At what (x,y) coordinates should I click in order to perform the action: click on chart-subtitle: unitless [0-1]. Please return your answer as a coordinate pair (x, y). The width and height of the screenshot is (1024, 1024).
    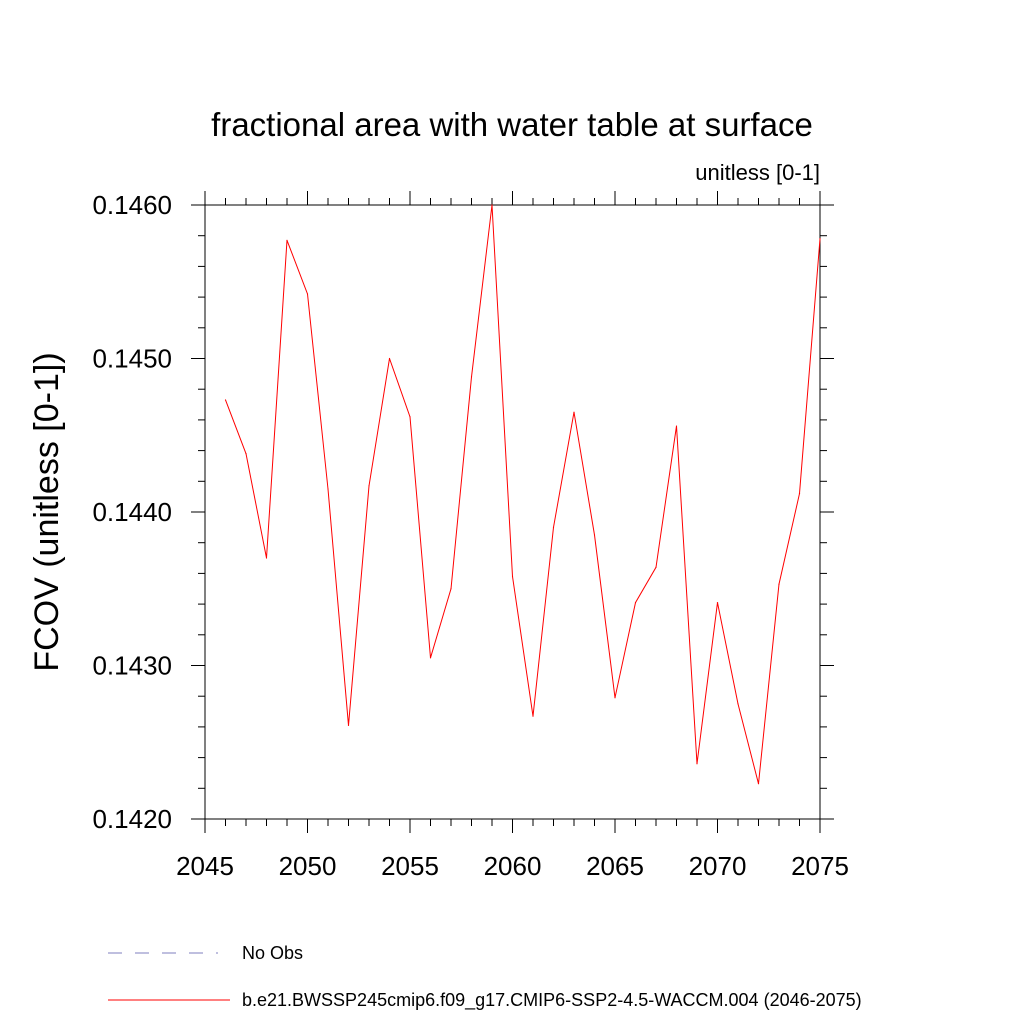
    Looking at the image, I should click on (757, 172).